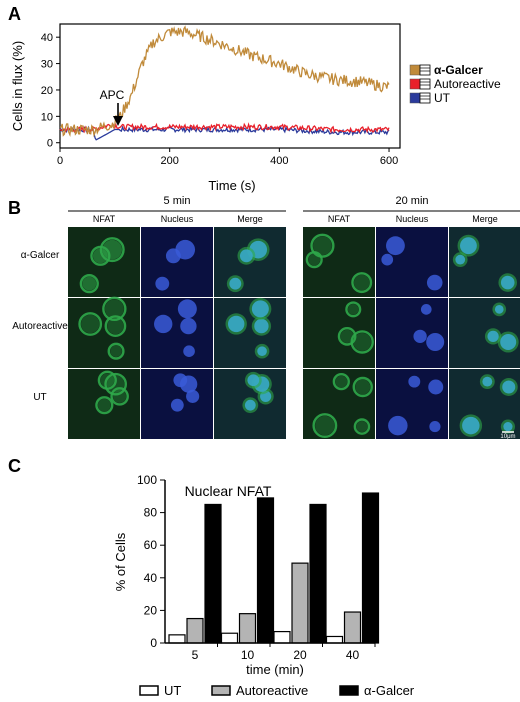 The width and height of the screenshot is (520, 702). I want to click on panel-c-x-ticks: 5 10 20 40, so click(284, 652).